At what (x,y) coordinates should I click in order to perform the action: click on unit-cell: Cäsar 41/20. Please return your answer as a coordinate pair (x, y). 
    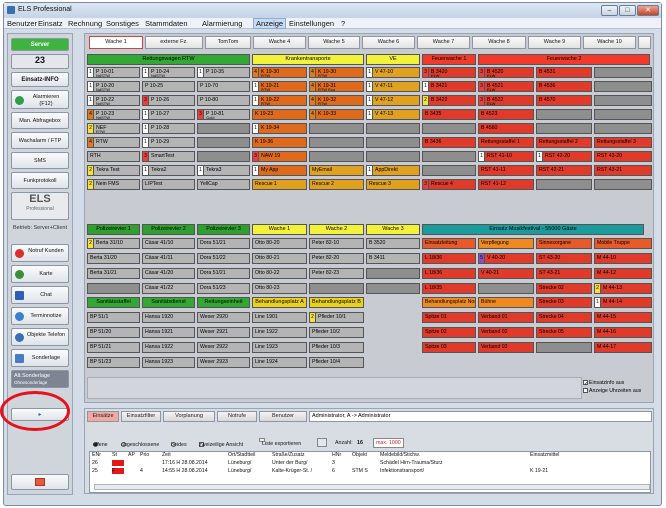
    Looking at the image, I should click on (168, 273).